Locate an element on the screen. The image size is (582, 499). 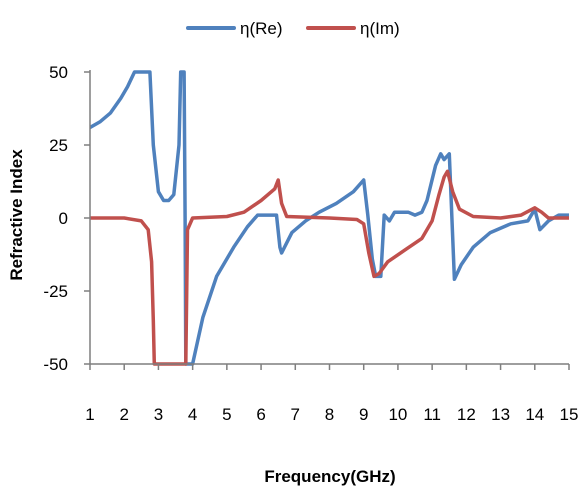
x-tick-label: 2 is located at coordinates (123, 414).